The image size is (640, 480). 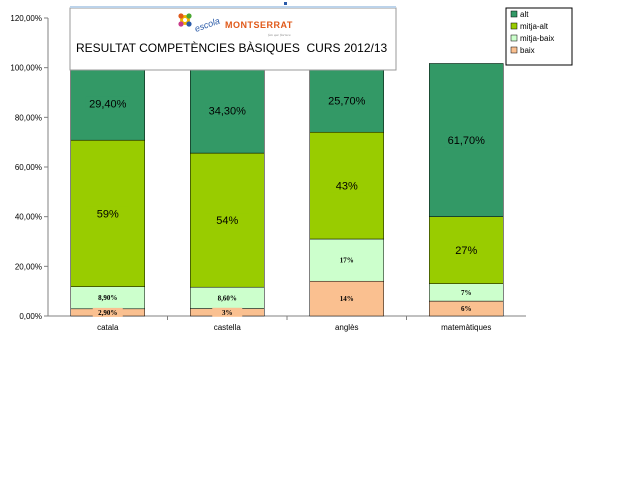 I want to click on y-tick-label: 40,00%, so click(x=28, y=217).